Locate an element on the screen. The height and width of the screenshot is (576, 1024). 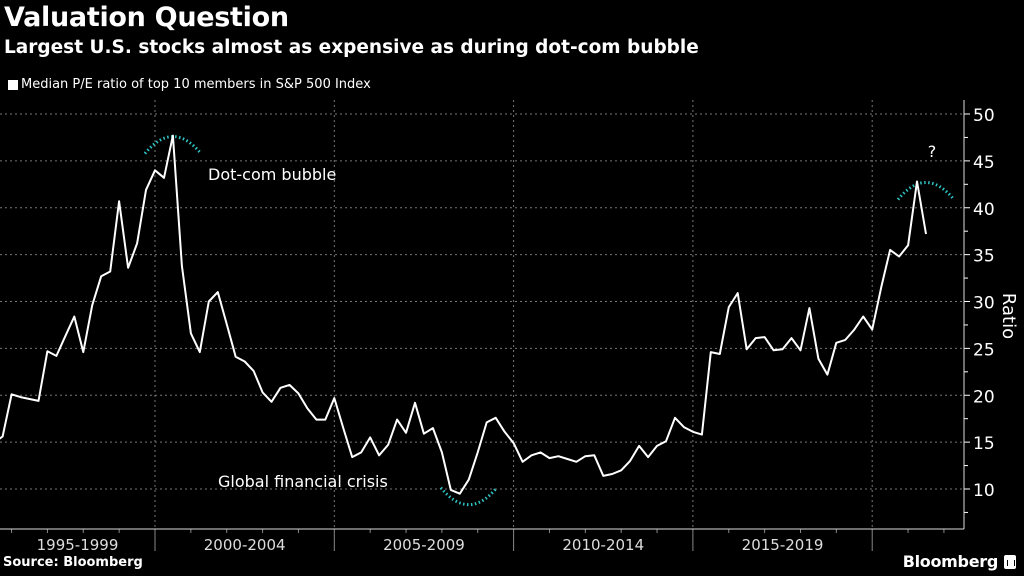
x-tick-label: 1995-1999 is located at coordinates (78, 545).